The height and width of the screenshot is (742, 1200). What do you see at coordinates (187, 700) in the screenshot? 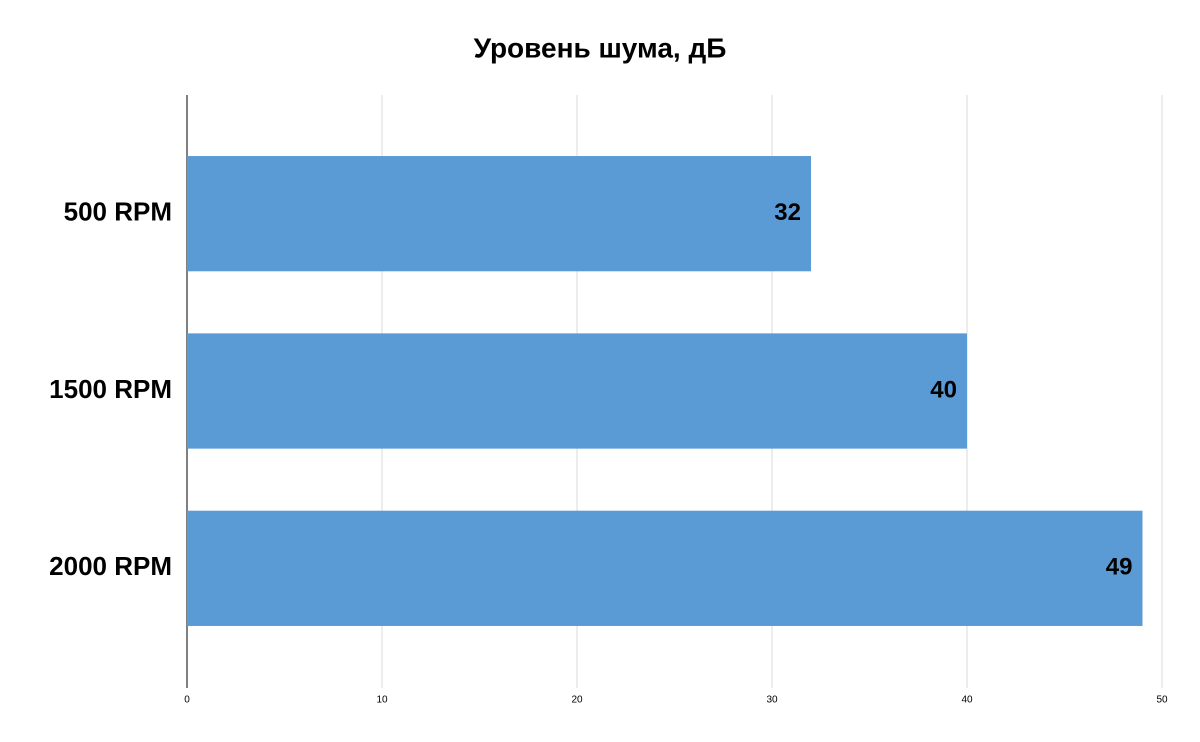
I see `x-tick-label: 0` at bounding box center [187, 700].